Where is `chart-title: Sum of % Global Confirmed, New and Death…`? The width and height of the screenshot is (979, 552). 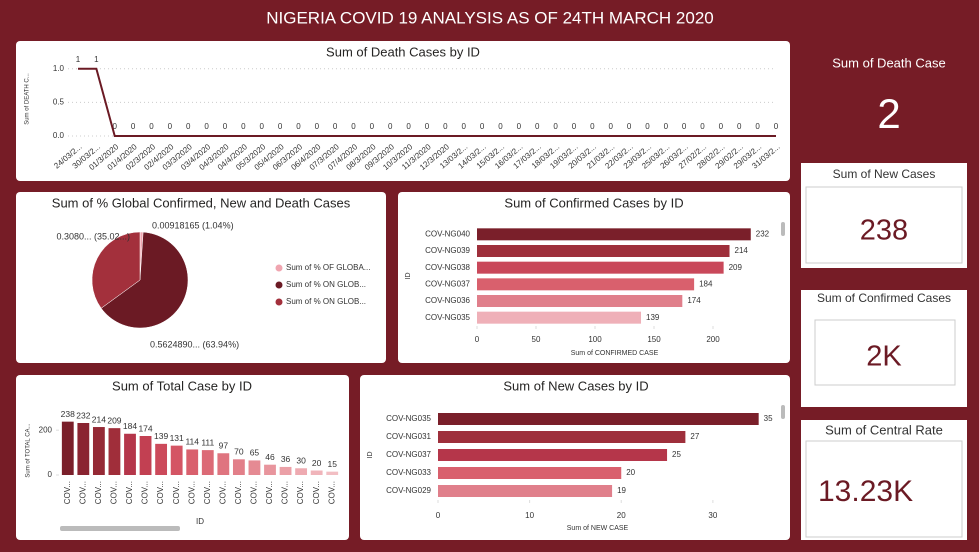
chart-title: Sum of % Global Confirmed, New and Death… is located at coordinates (201, 202).